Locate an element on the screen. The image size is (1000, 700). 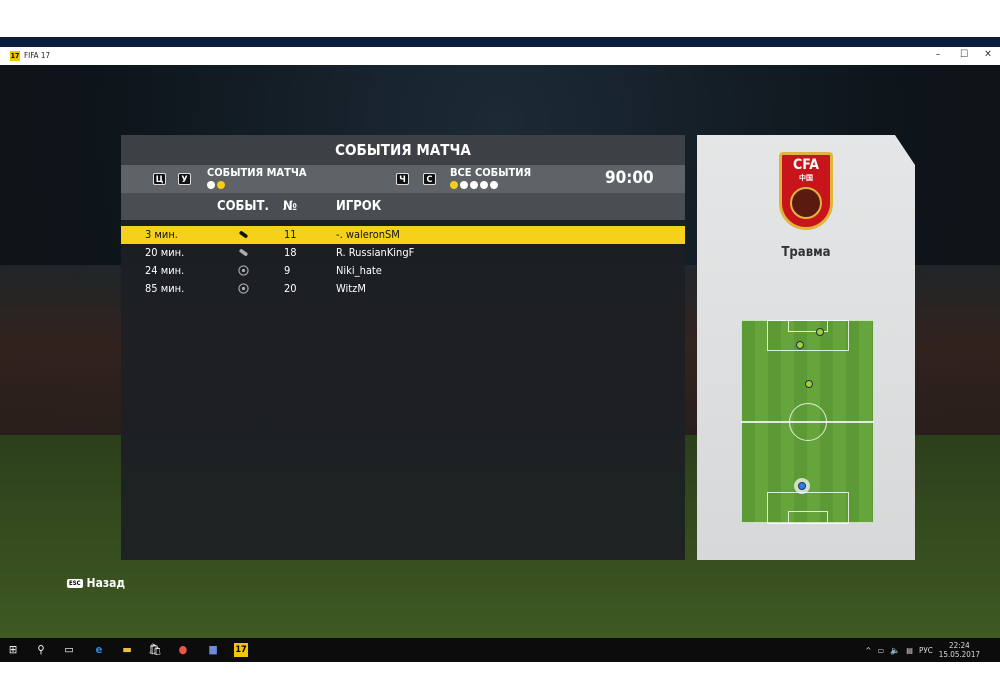
col-number: № is located at coordinates (290, 206).